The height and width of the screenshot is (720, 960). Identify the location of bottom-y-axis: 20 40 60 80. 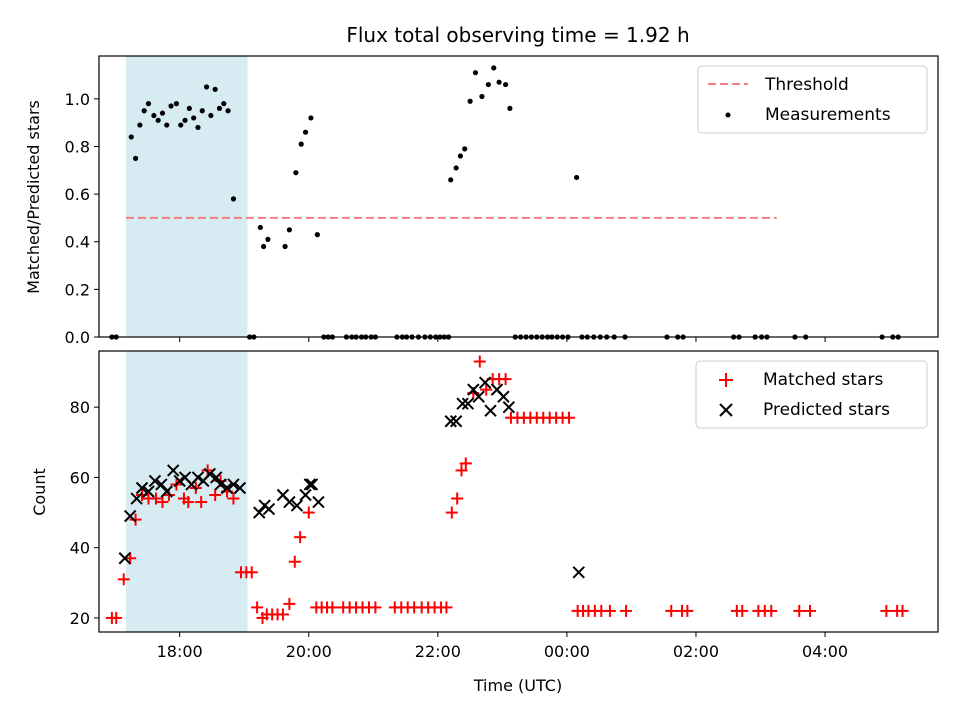
(84, 513).